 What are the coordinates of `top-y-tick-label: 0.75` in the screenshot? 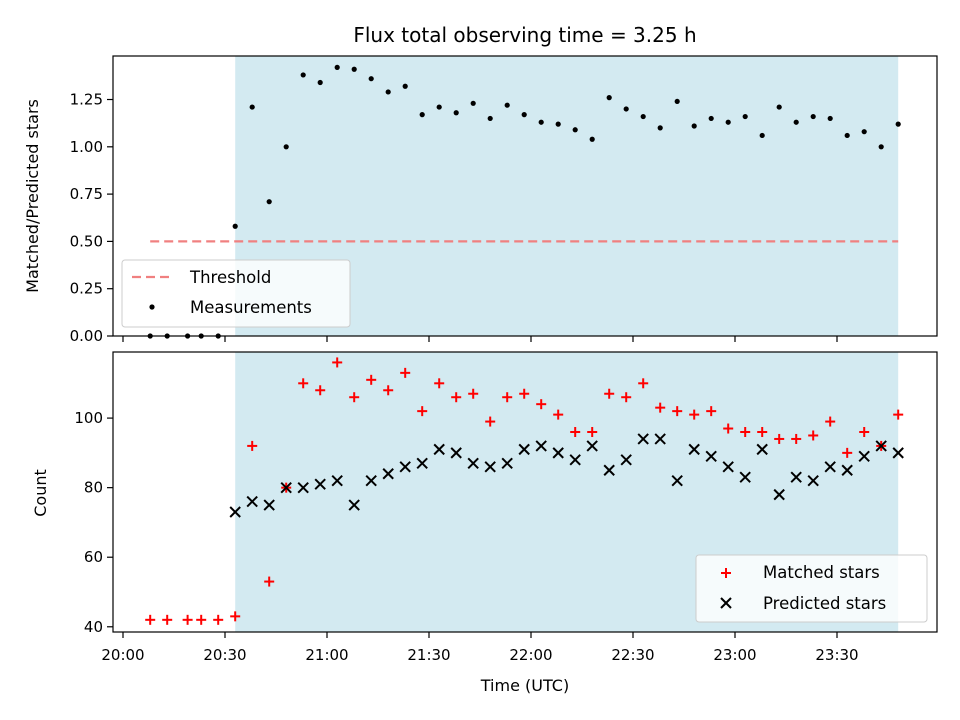 It's located at (86, 194).